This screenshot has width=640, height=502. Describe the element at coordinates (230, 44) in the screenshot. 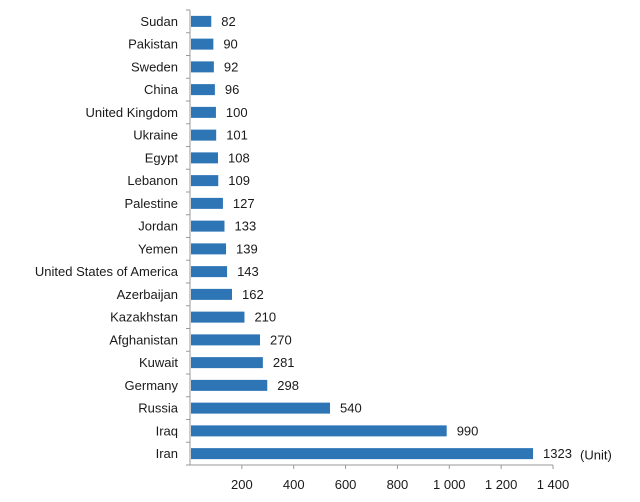

I see `value-label: 90` at that location.